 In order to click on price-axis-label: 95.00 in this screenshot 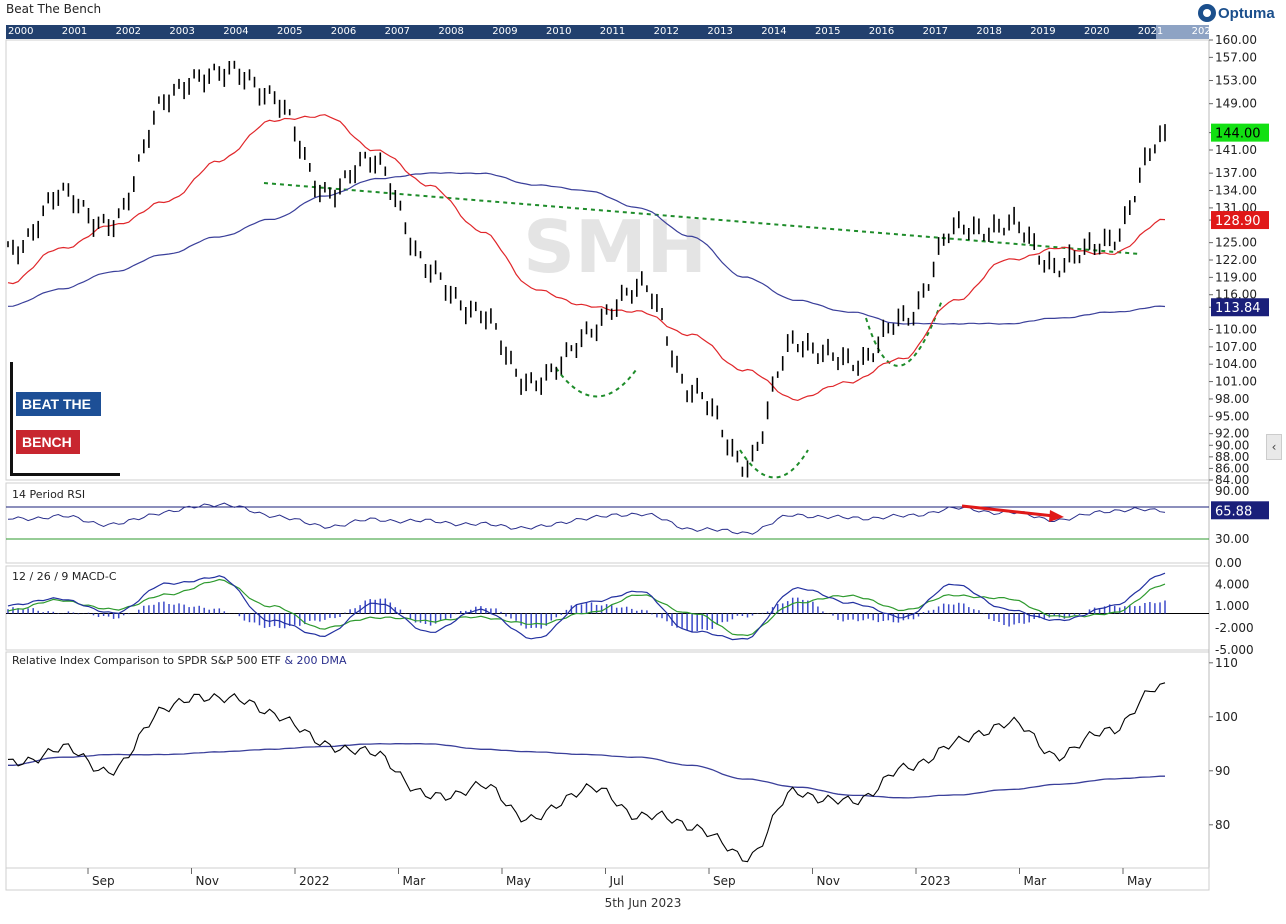, I will do `click(1232, 416)`.